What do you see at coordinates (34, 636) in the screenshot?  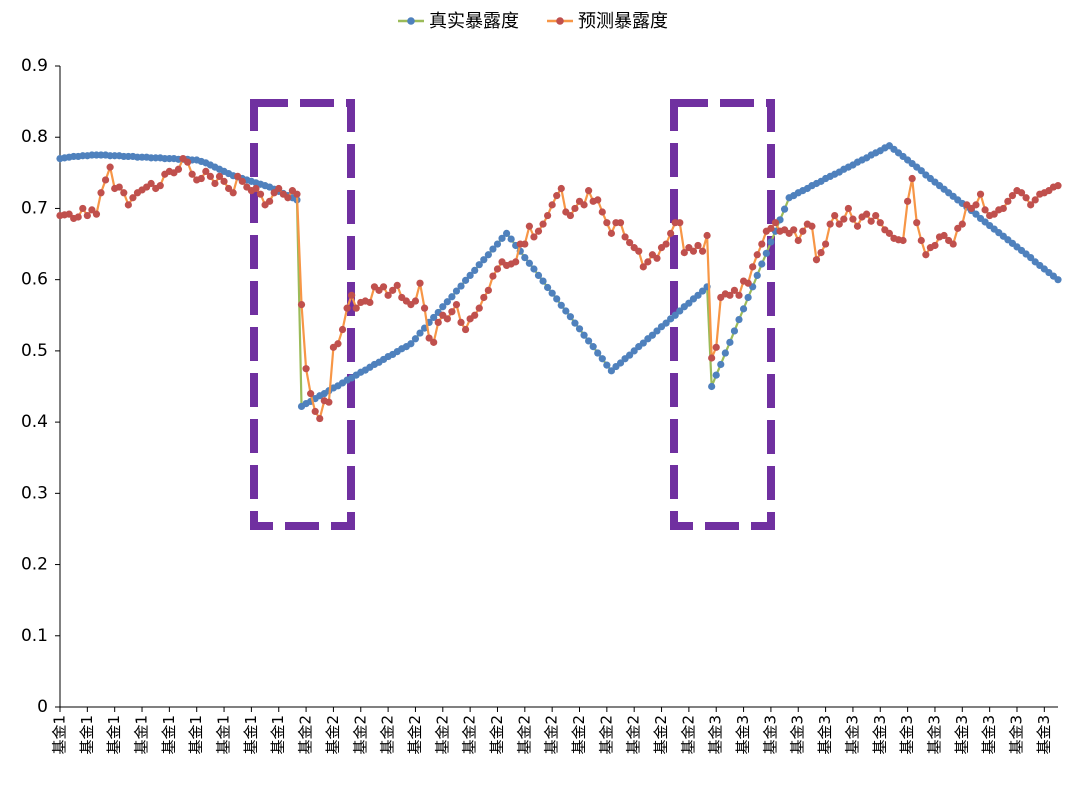 I see `y-tick-label: 0.1` at bounding box center [34, 636].